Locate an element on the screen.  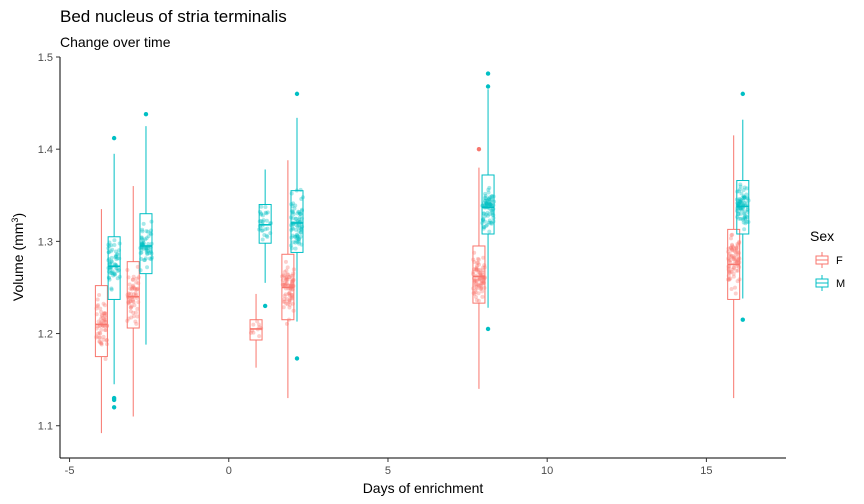
box-M is located at coordinates (742, 206).